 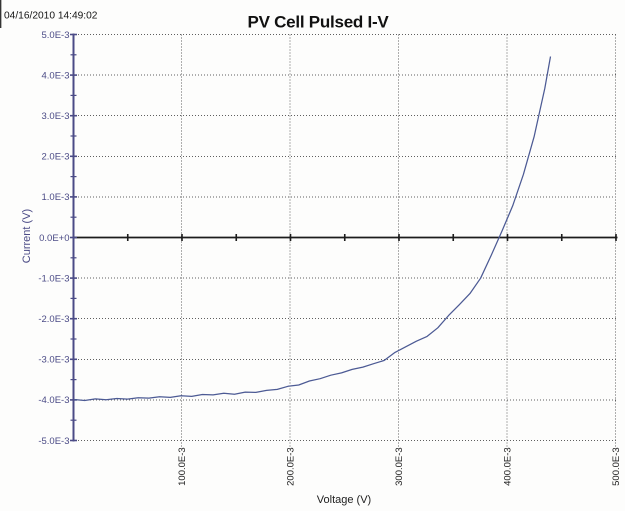 I want to click on svg-text: 200.0E-3, so click(x=290, y=466).